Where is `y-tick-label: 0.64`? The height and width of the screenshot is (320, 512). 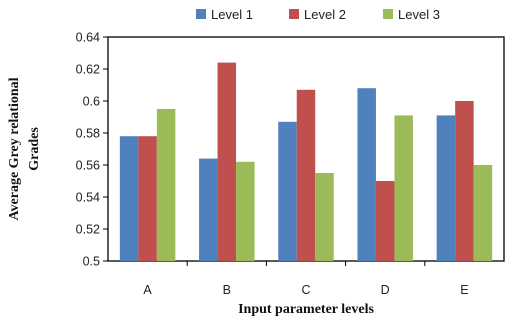 y-tick-label: 0.64 is located at coordinates (88, 38).